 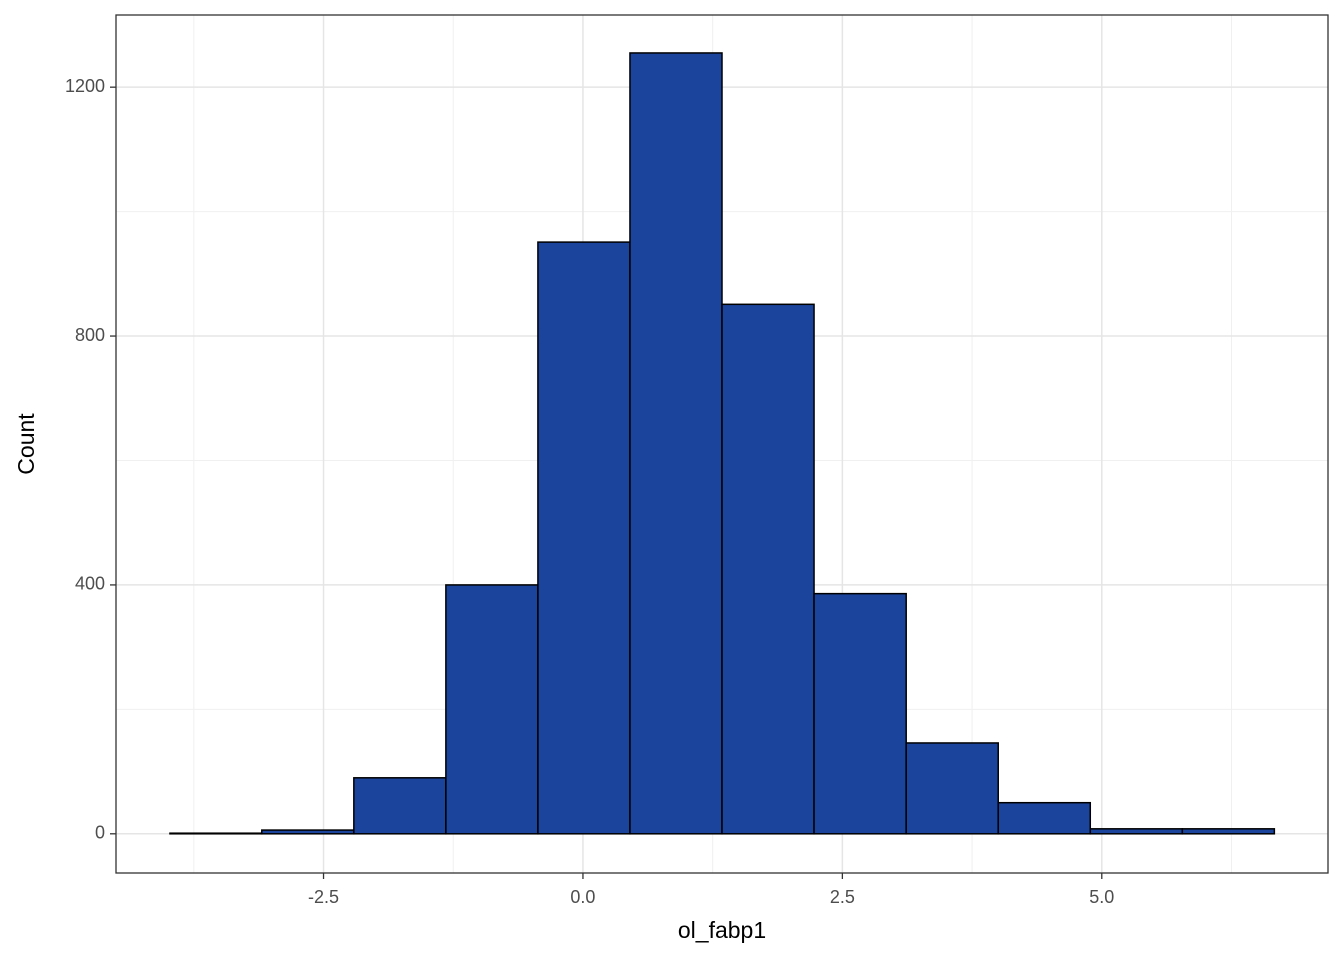 What do you see at coordinates (842, 897) in the screenshot?
I see `x-tick-label: 2.5` at bounding box center [842, 897].